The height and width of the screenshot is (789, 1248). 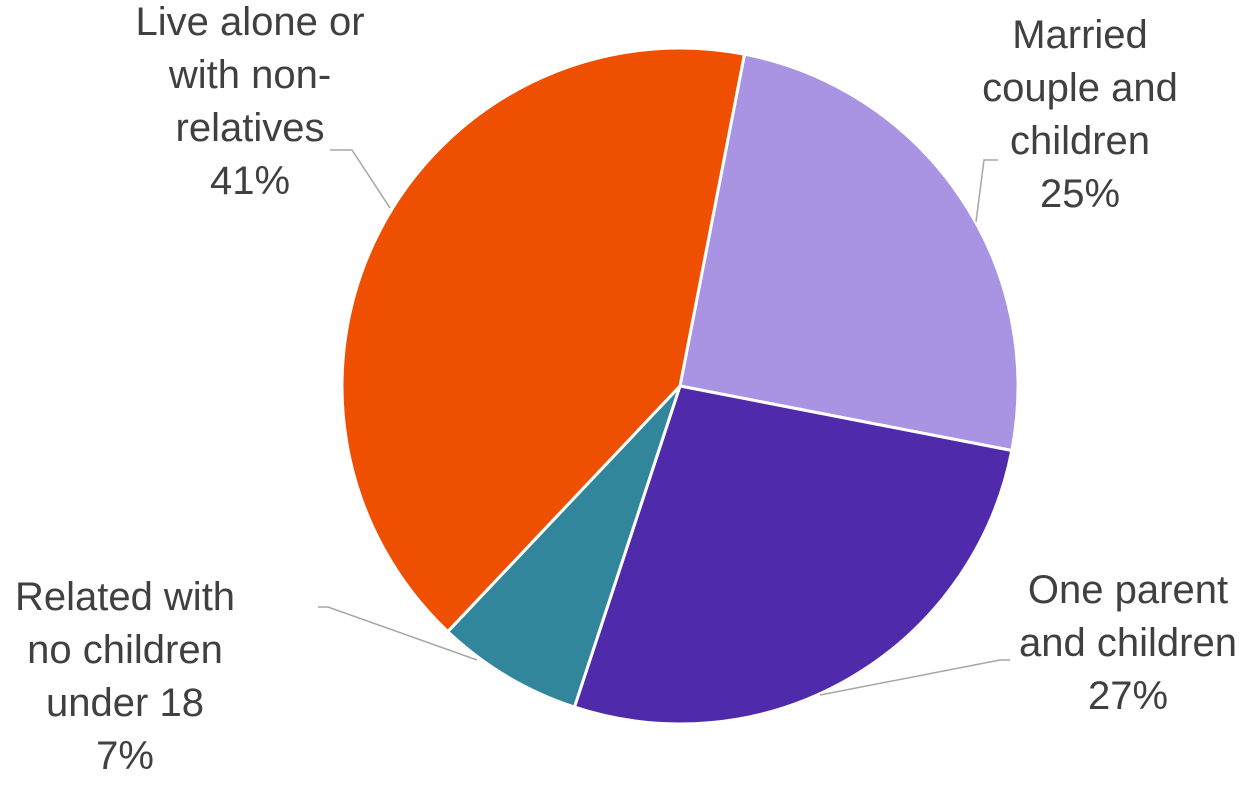 What do you see at coordinates (250, 181) in the screenshot?
I see `data-label-value: 41%` at bounding box center [250, 181].